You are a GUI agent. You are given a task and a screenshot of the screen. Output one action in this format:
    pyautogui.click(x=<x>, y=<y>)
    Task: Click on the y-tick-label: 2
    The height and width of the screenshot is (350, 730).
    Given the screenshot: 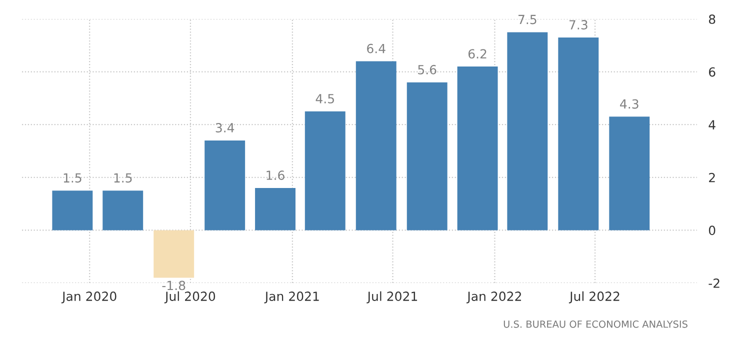 What is the action you would take?
    pyautogui.click(x=712, y=177)
    